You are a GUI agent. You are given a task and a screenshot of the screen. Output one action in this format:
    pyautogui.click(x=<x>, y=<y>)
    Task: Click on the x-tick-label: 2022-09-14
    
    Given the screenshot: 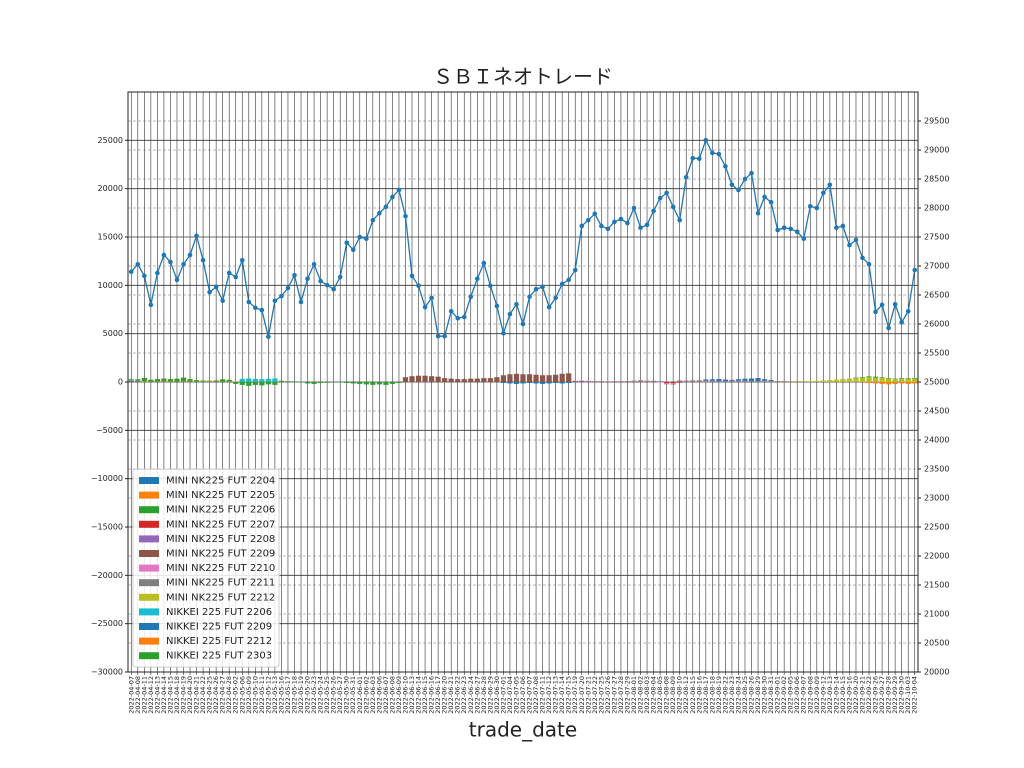 What is the action you would take?
    pyautogui.click(x=836, y=695)
    